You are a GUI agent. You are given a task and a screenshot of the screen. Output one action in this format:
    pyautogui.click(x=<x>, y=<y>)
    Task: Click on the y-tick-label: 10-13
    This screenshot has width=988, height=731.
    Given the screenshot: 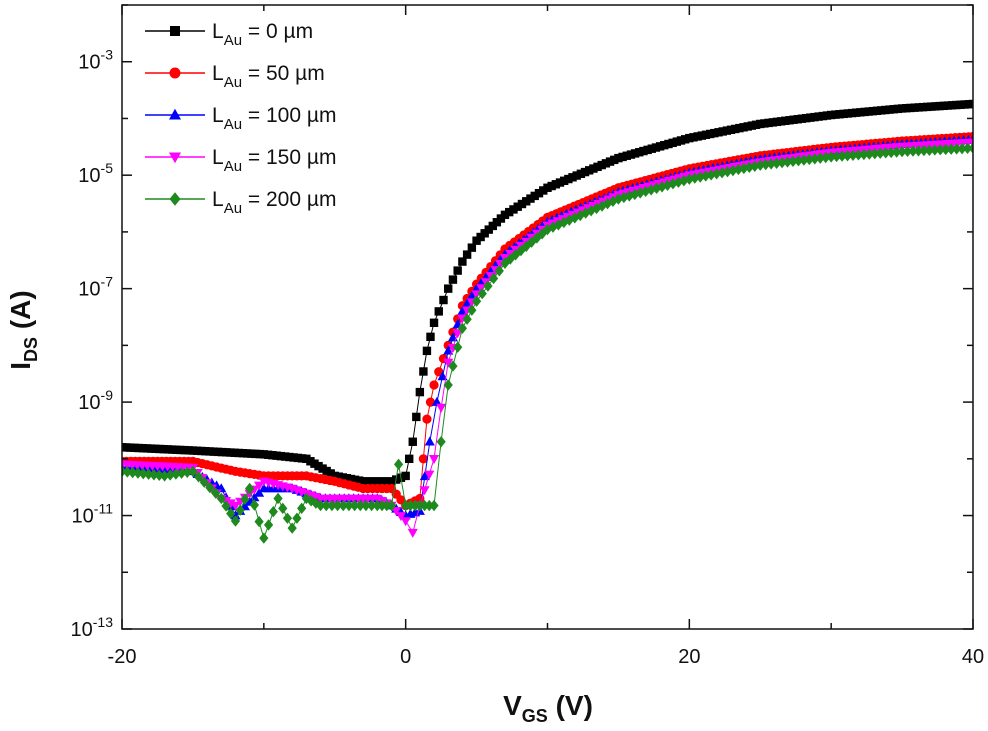 What is the action you would take?
    pyautogui.click(x=92, y=627)
    